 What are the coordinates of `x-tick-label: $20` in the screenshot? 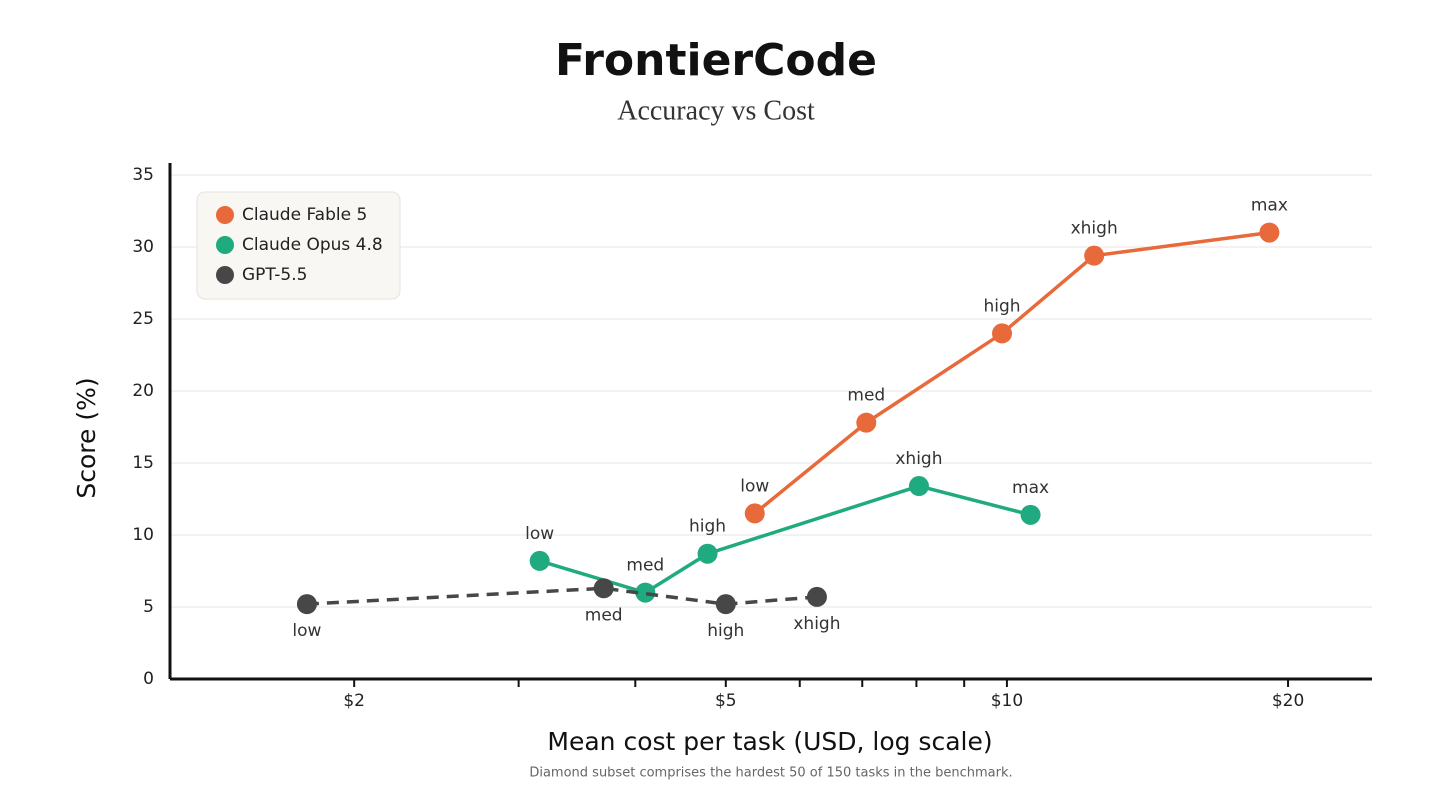 It's located at (1288, 701).